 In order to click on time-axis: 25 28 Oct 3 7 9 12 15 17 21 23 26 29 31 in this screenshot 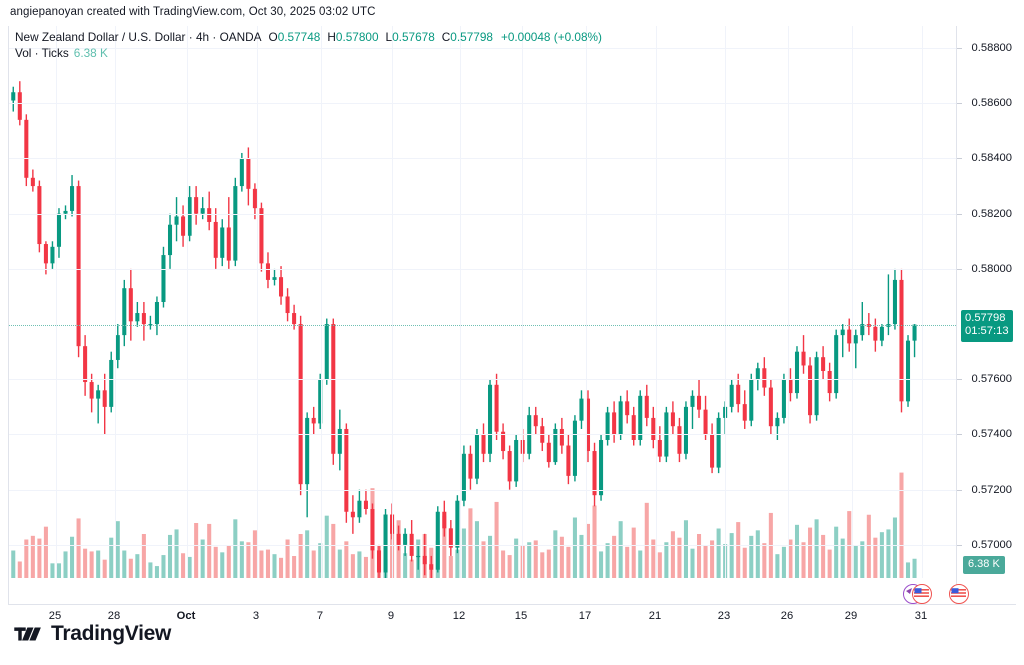, I will do `click(512, 617)`.